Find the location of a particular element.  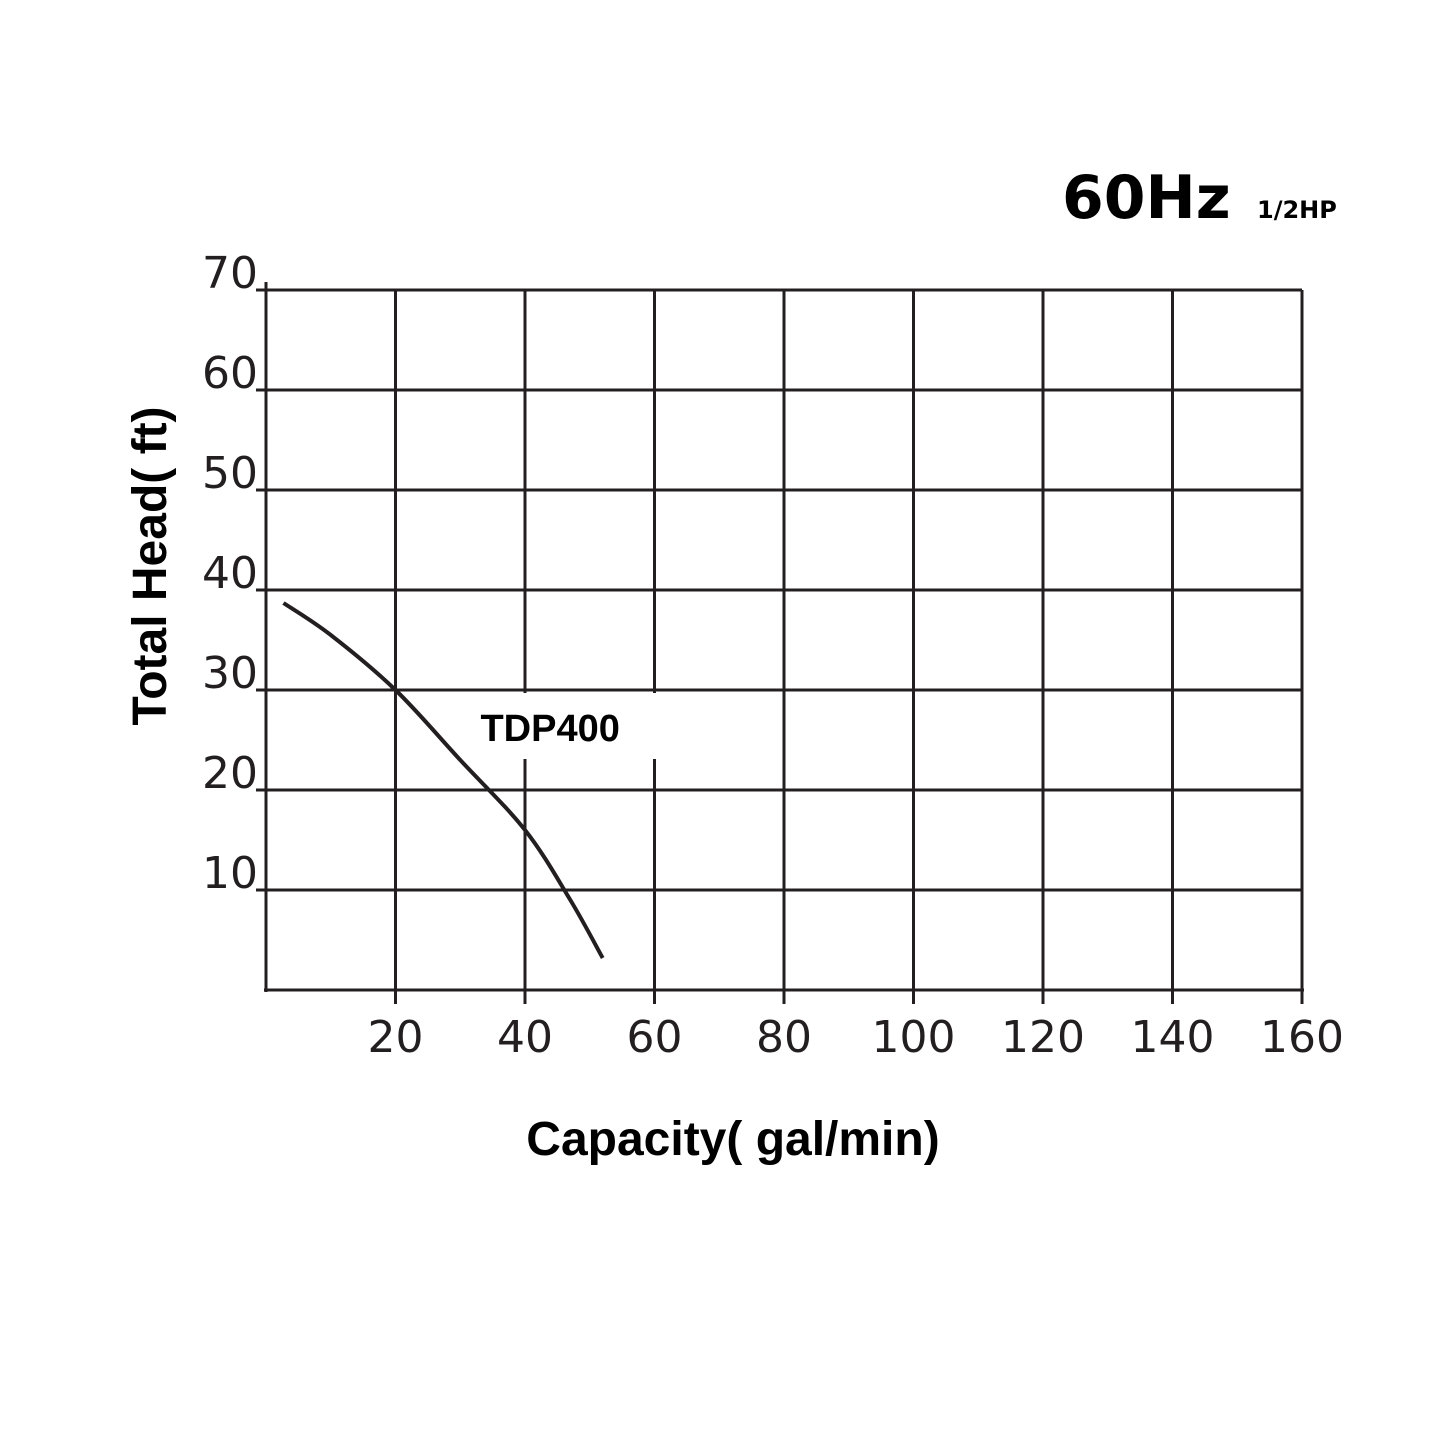

y-axis-title: Total Head( ft) is located at coordinates (150, 565).